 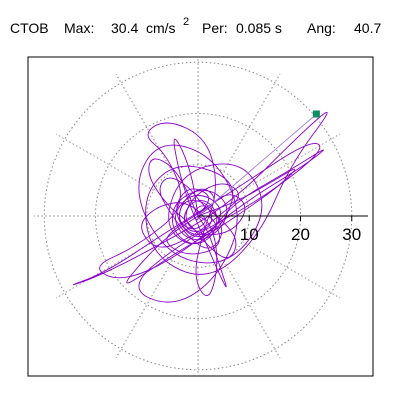 What do you see at coordinates (351, 234) in the screenshot?
I see `radial-tick-label-3: 30` at bounding box center [351, 234].